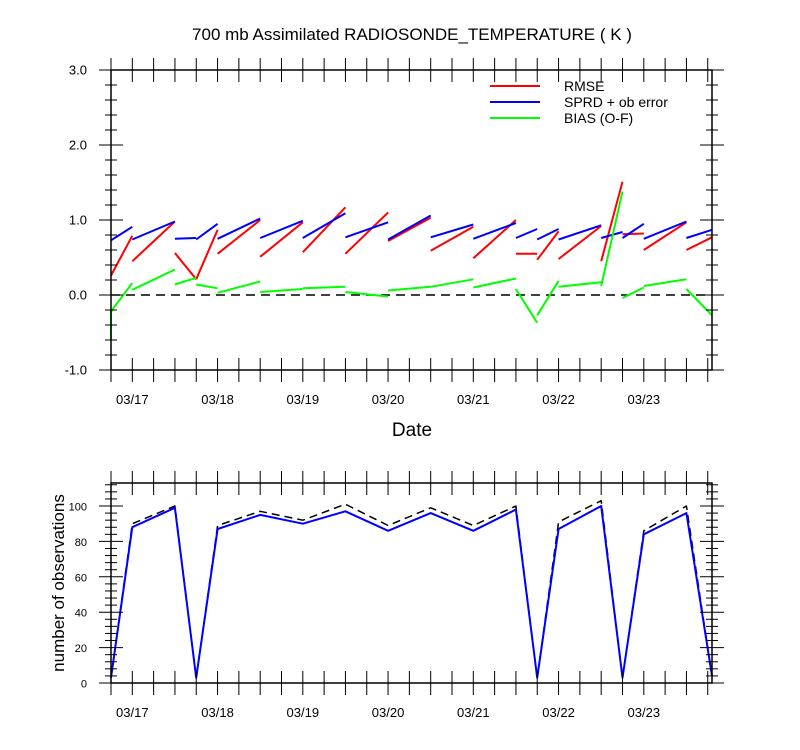 The height and width of the screenshot is (750, 800). Describe the element at coordinates (81, 614) in the screenshot. I see `y-tick-label: 40` at that location.